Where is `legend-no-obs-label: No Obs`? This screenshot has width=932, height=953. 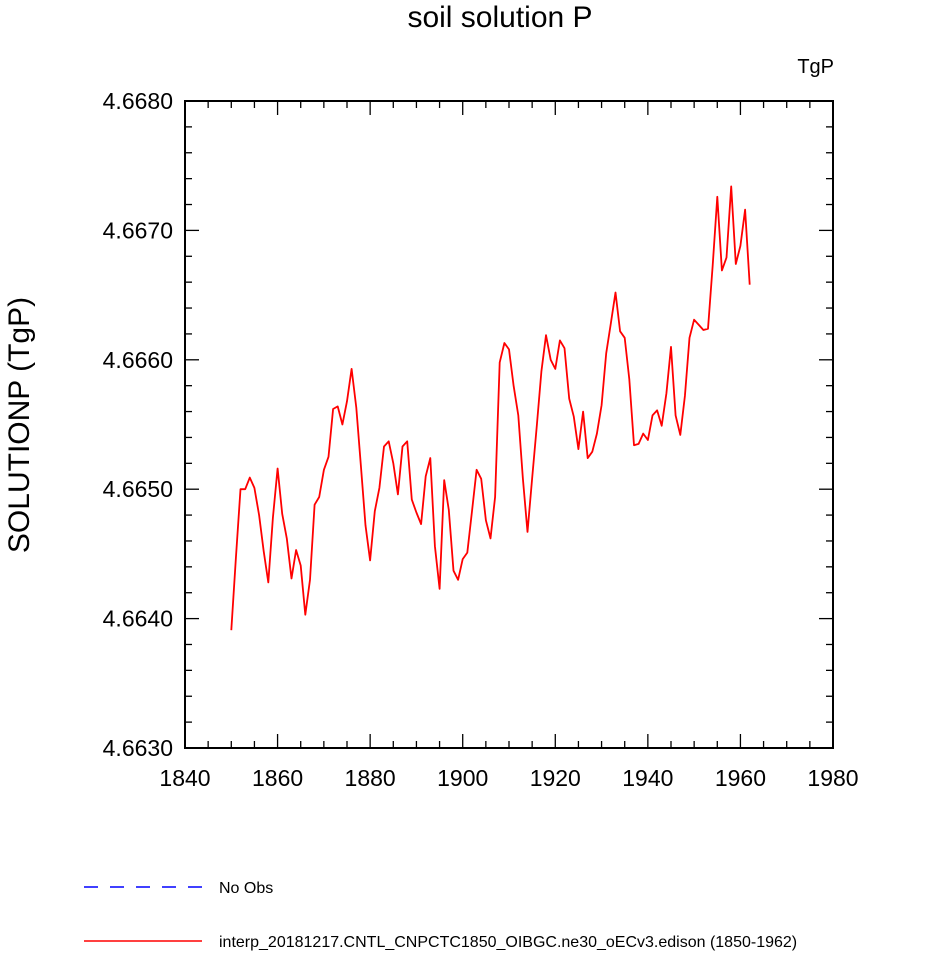 legend-no-obs-label: No Obs is located at coordinates (246, 888).